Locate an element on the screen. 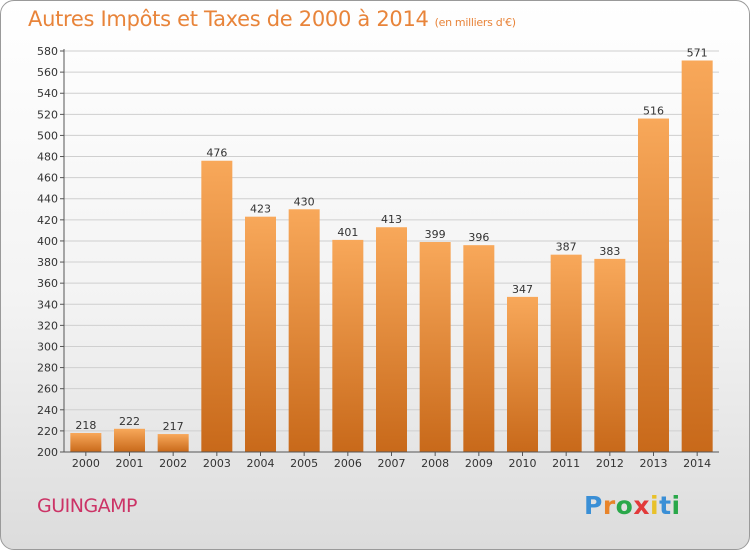 This screenshot has width=750, height=550. x-tick-label: 2001 is located at coordinates (130, 463).